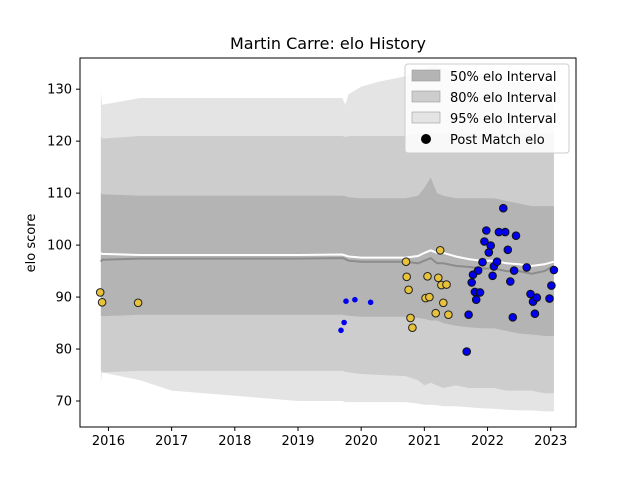  Describe the element at coordinates (171, 441) in the screenshot. I see `x-tick-label: 2017` at that location.